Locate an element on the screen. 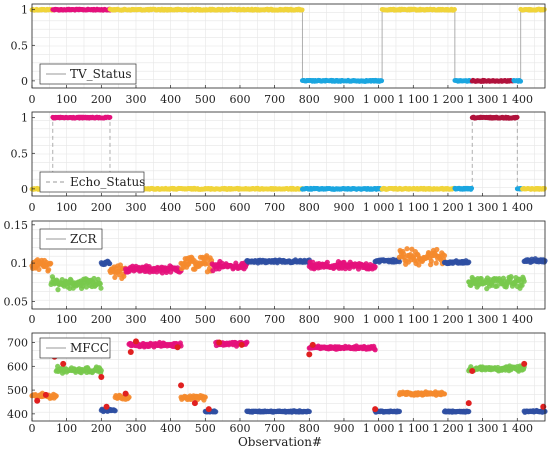 The image size is (550, 457). x-axis-title: Observation# is located at coordinates (280, 442).